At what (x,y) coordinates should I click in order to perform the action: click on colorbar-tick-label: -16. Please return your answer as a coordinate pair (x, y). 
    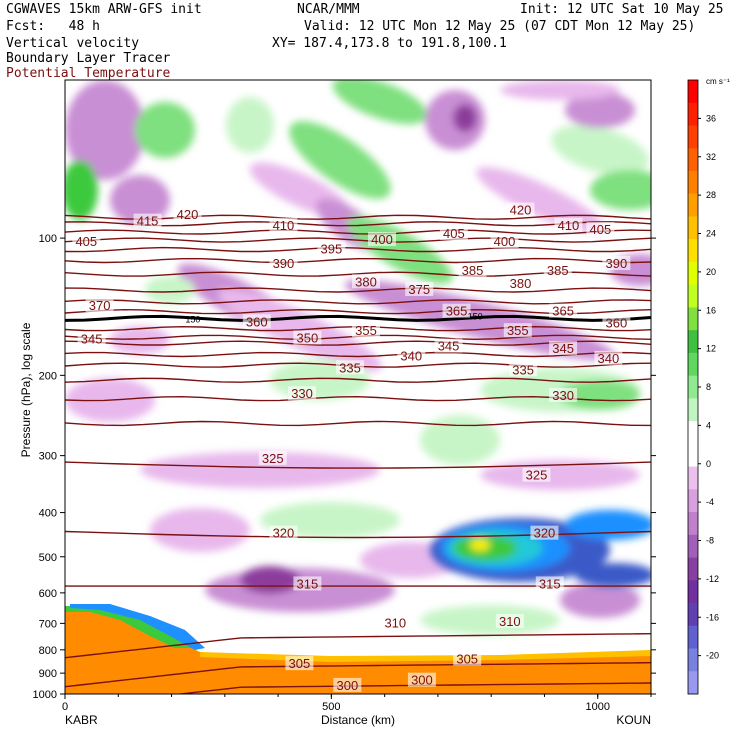
    Looking at the image, I should click on (712, 617).